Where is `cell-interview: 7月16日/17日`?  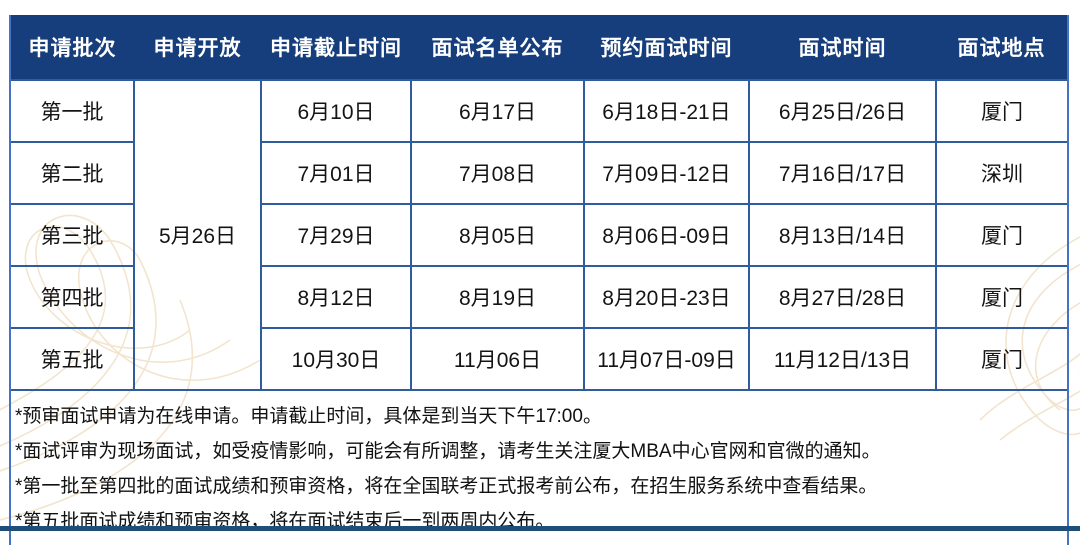 cell-interview: 7月16日/17日 is located at coordinates (842, 173).